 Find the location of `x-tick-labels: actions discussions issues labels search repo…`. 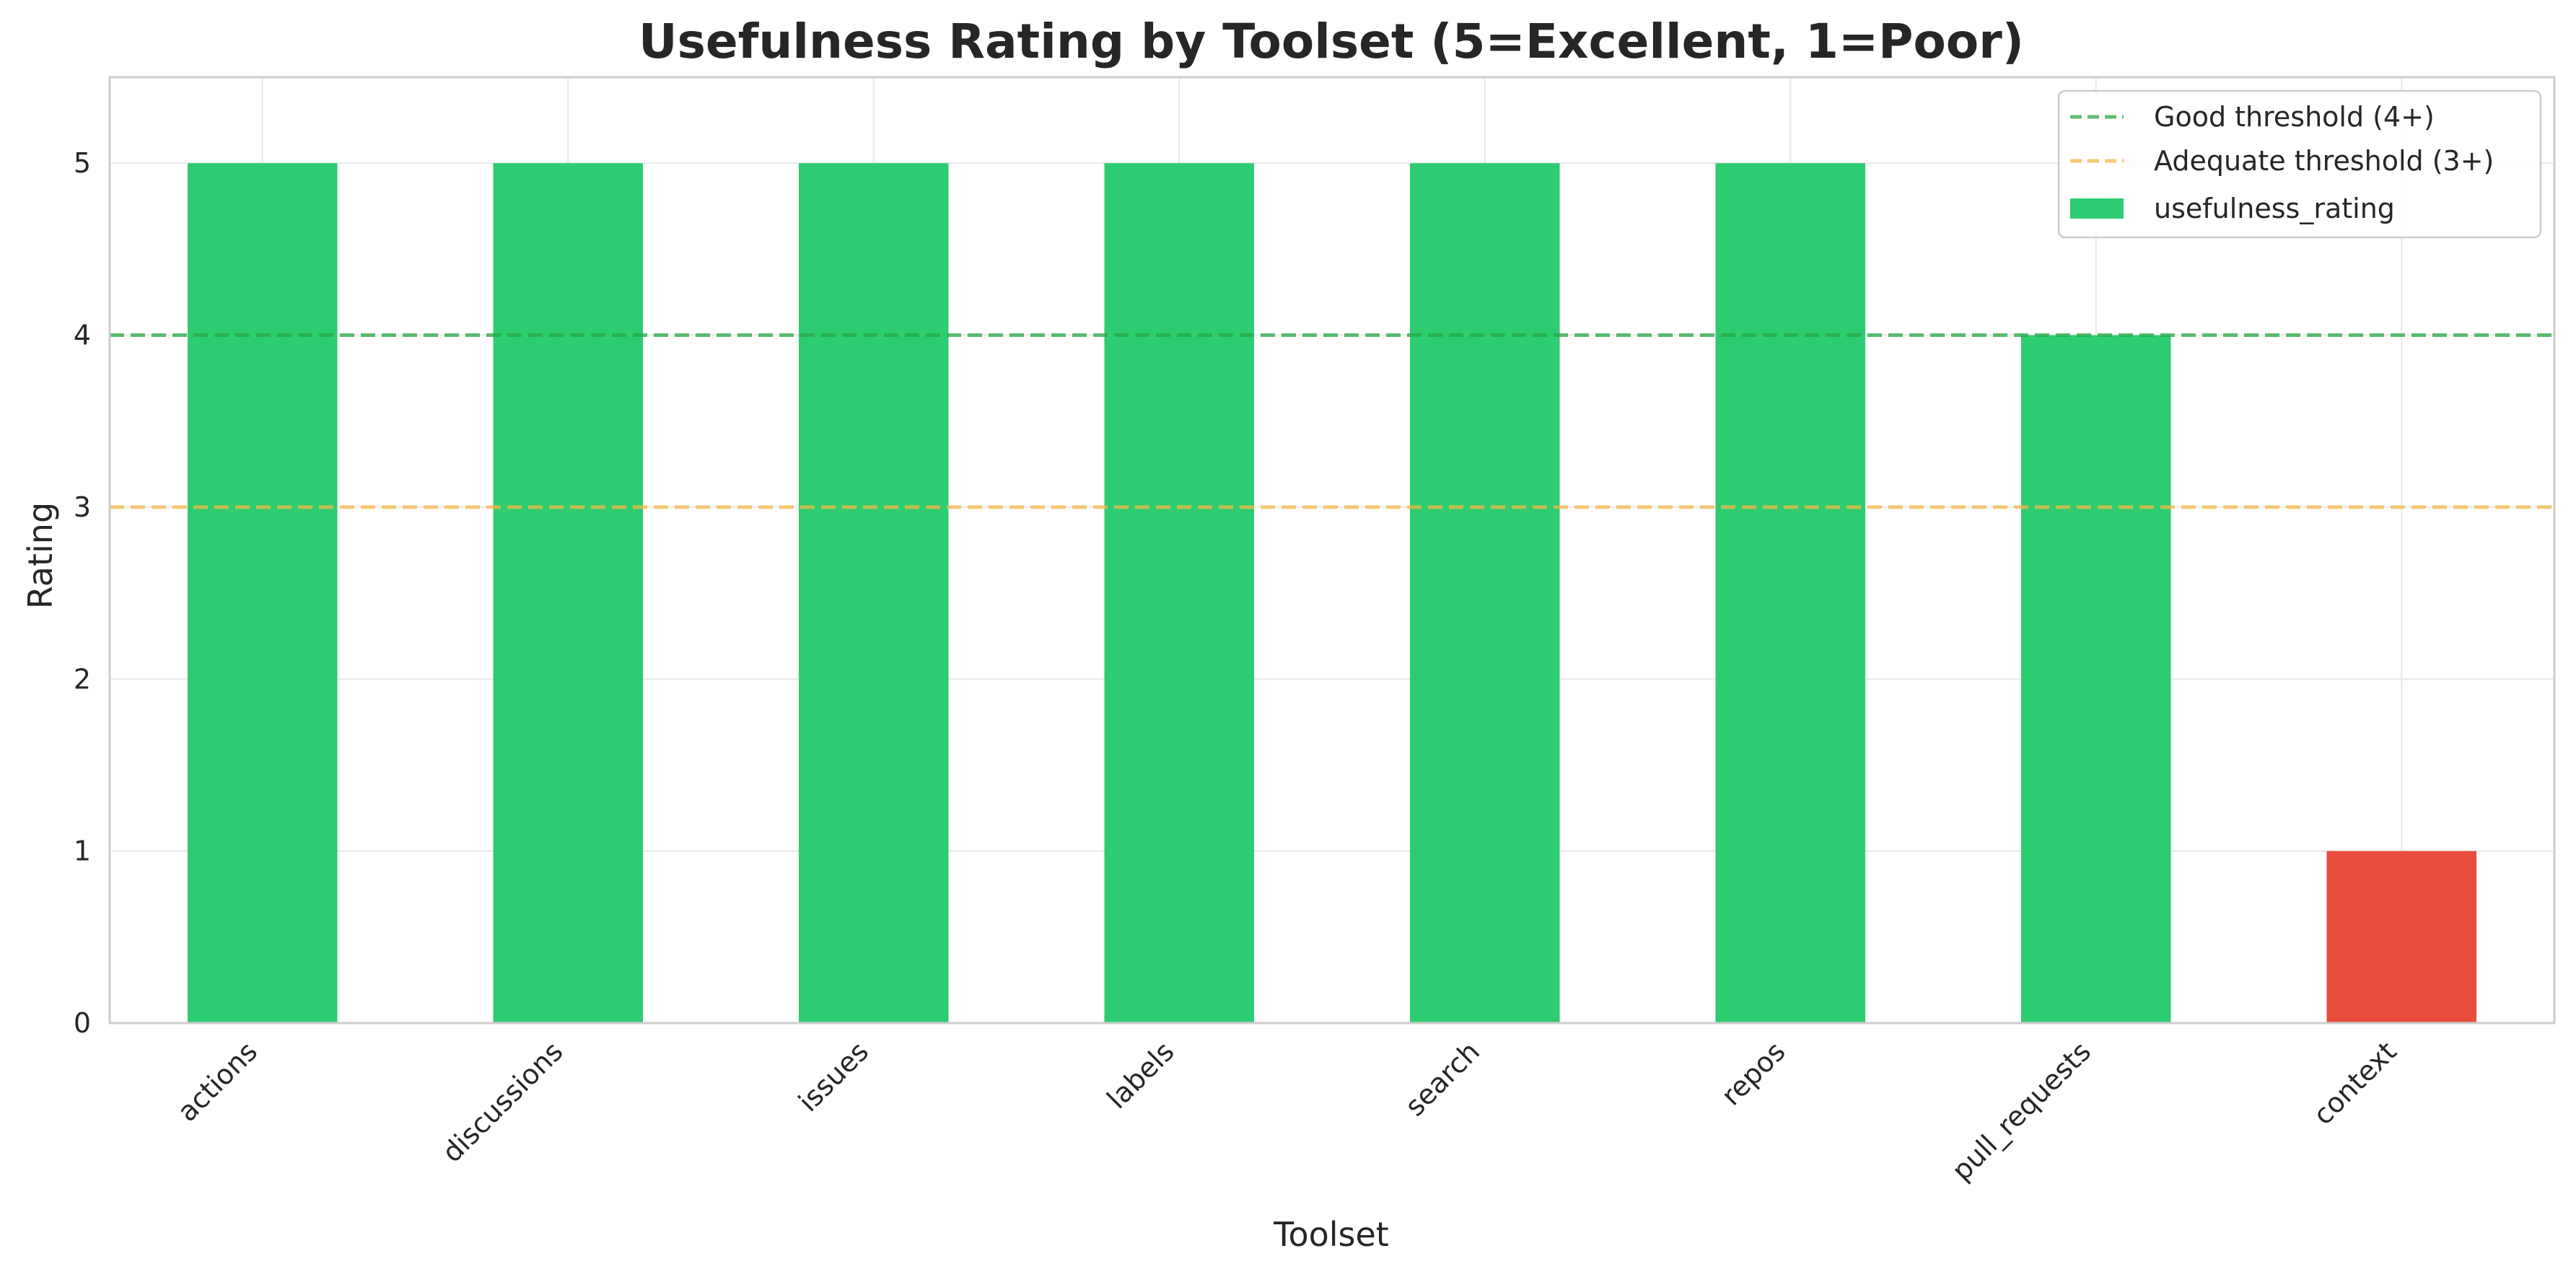

x-tick-labels: actions discussions issues labels search repo… is located at coordinates (1286, 1111).